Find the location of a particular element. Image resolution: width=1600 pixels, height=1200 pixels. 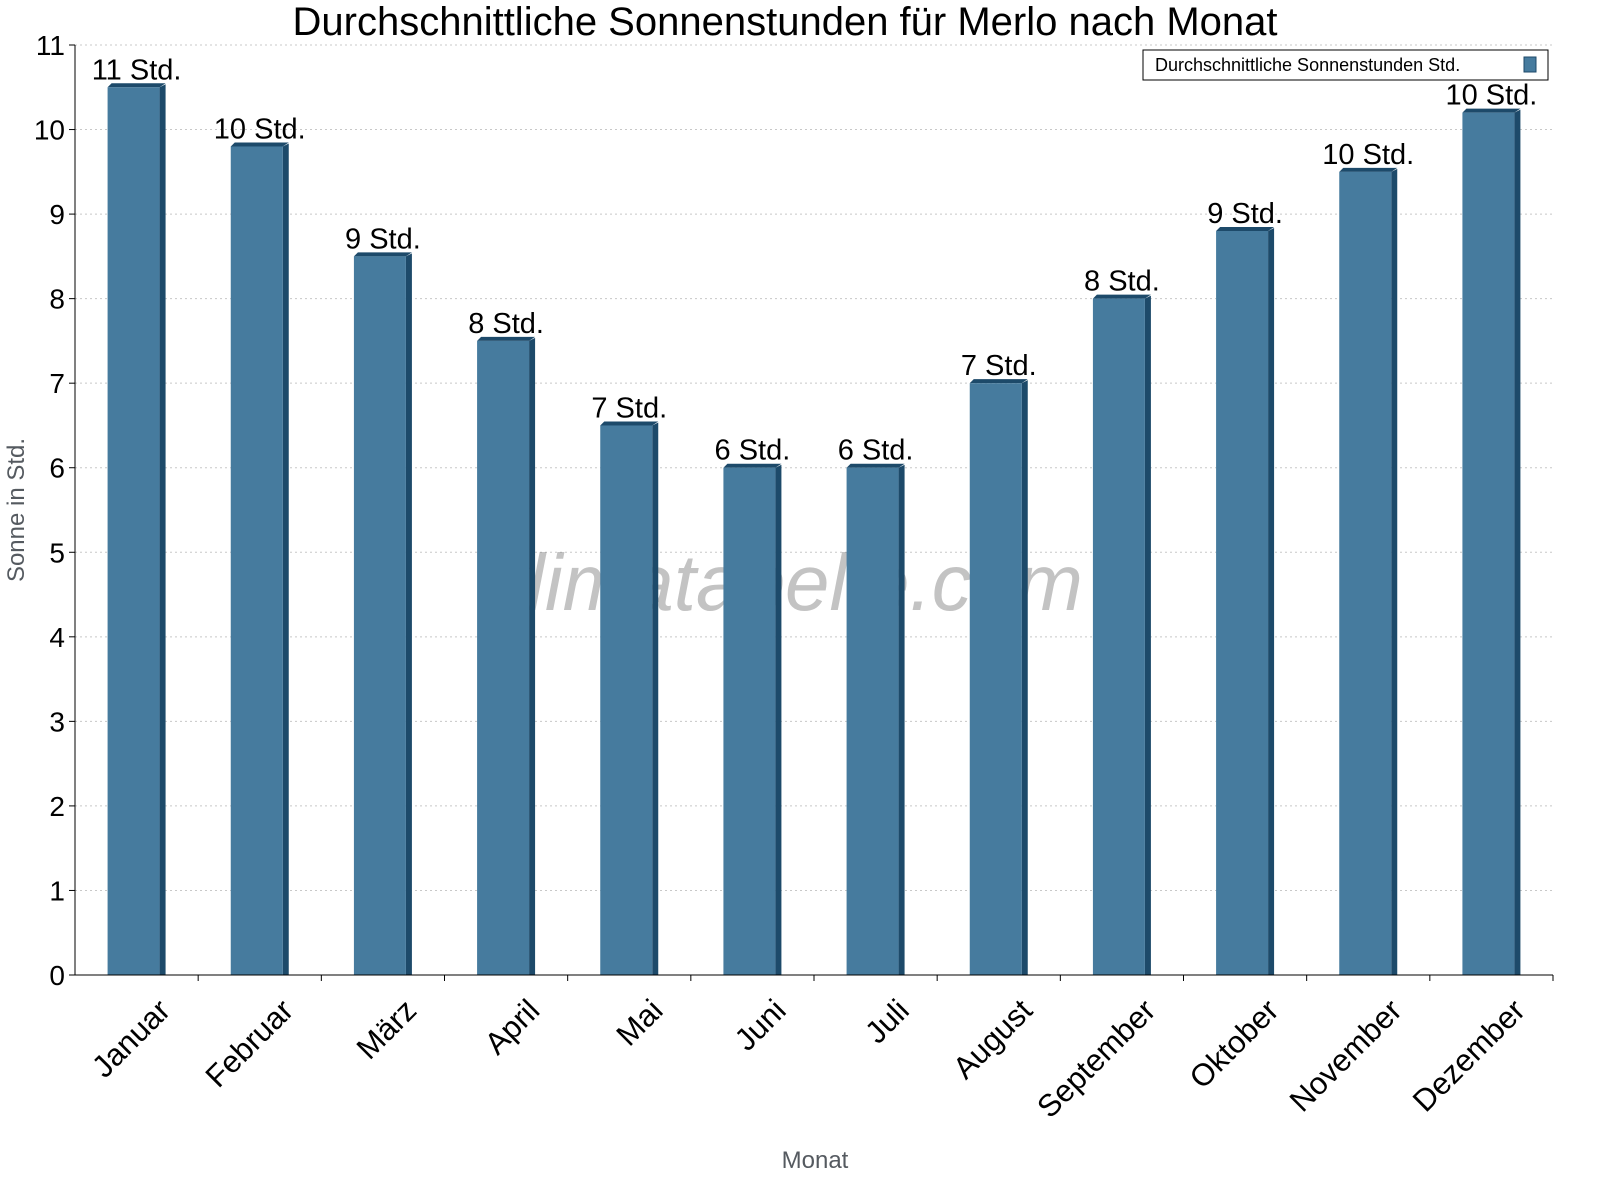

legend-label: Durchschnittliche Sonnenstunden Std. is located at coordinates (1307, 65).